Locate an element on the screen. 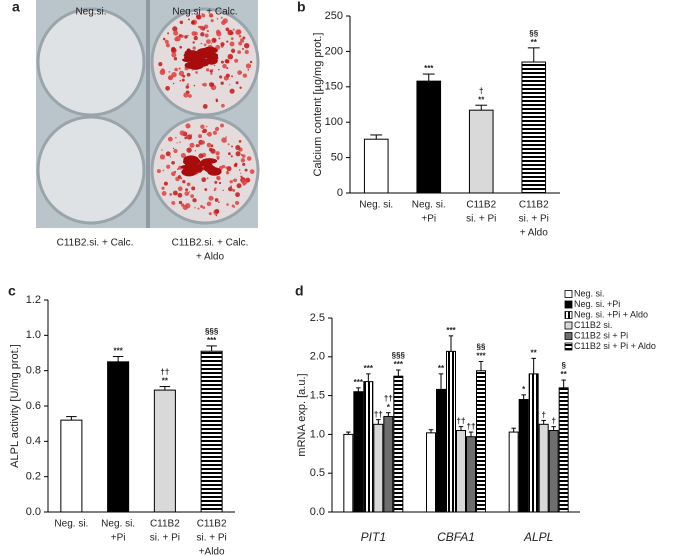 This screenshot has height=556, width=675. y-axis-label: Calcium content [µg/mg prot.] is located at coordinates (318, 105).